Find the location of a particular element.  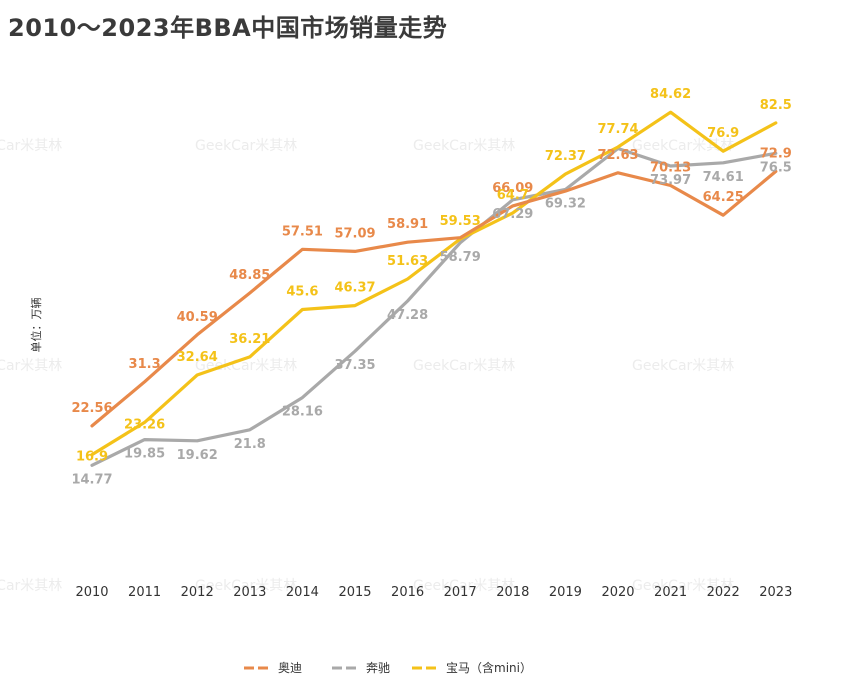

x-tick-label: 2018 is located at coordinates (512, 592).